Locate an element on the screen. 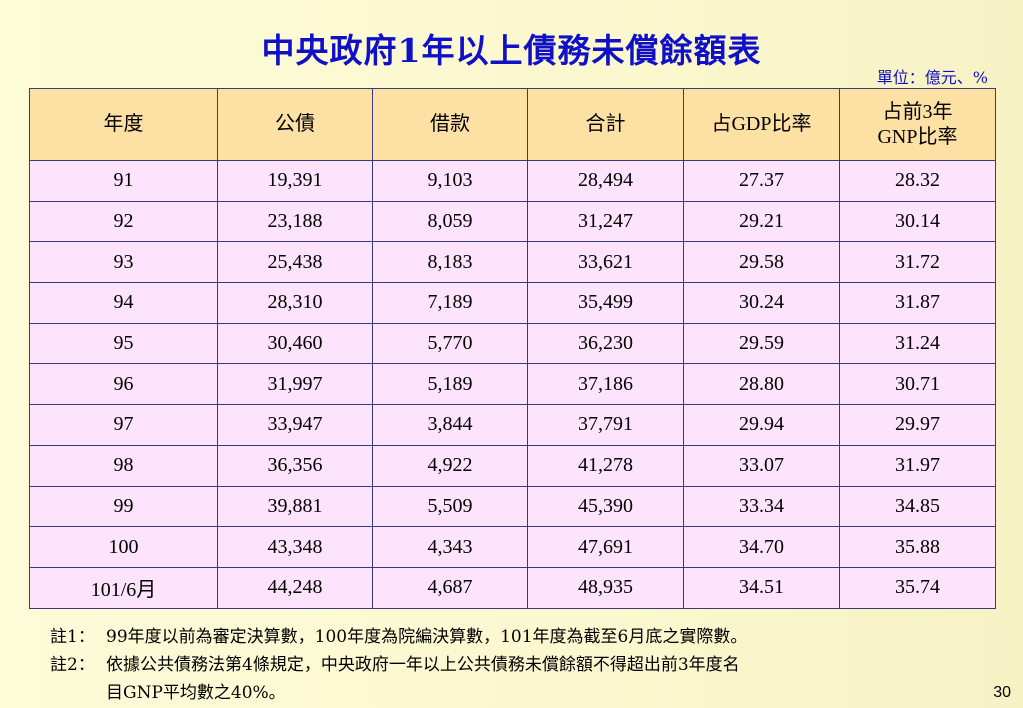 The width and height of the screenshot is (1023, 708). table-row: 101/6月 44,248 4,687 48,935 34.51 35.74 is located at coordinates (512, 587).